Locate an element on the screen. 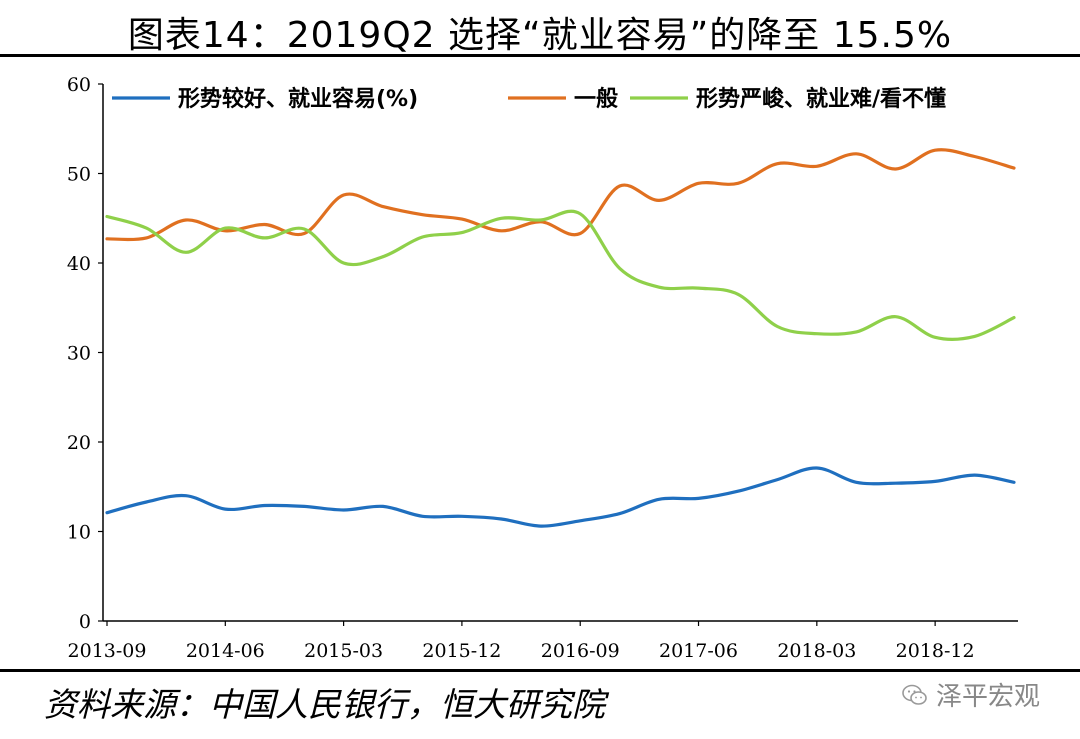 This screenshot has height=739, width=1080. y-tick-label: 40 is located at coordinates (79, 264).